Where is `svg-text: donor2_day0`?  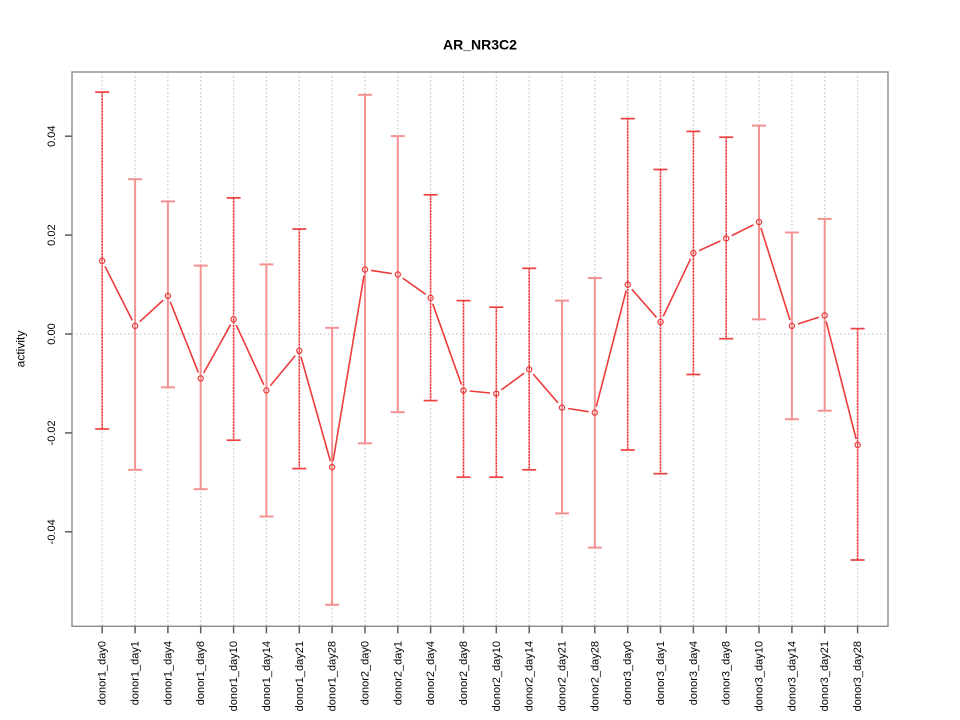
svg-text: donor2_day0 is located at coordinates (366, 673).